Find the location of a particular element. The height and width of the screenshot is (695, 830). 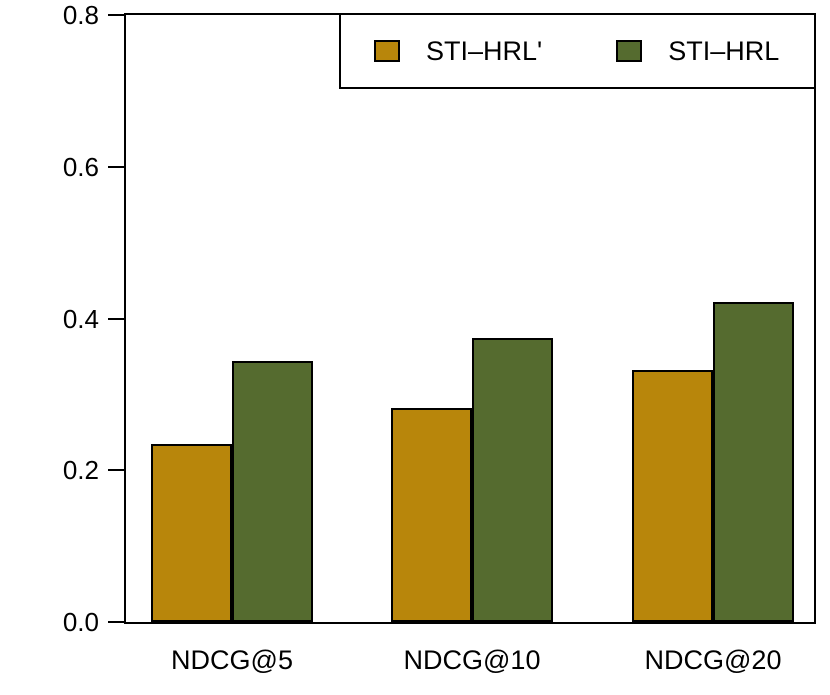

y-tick-label: 0.6 is located at coordinates (80, 166).